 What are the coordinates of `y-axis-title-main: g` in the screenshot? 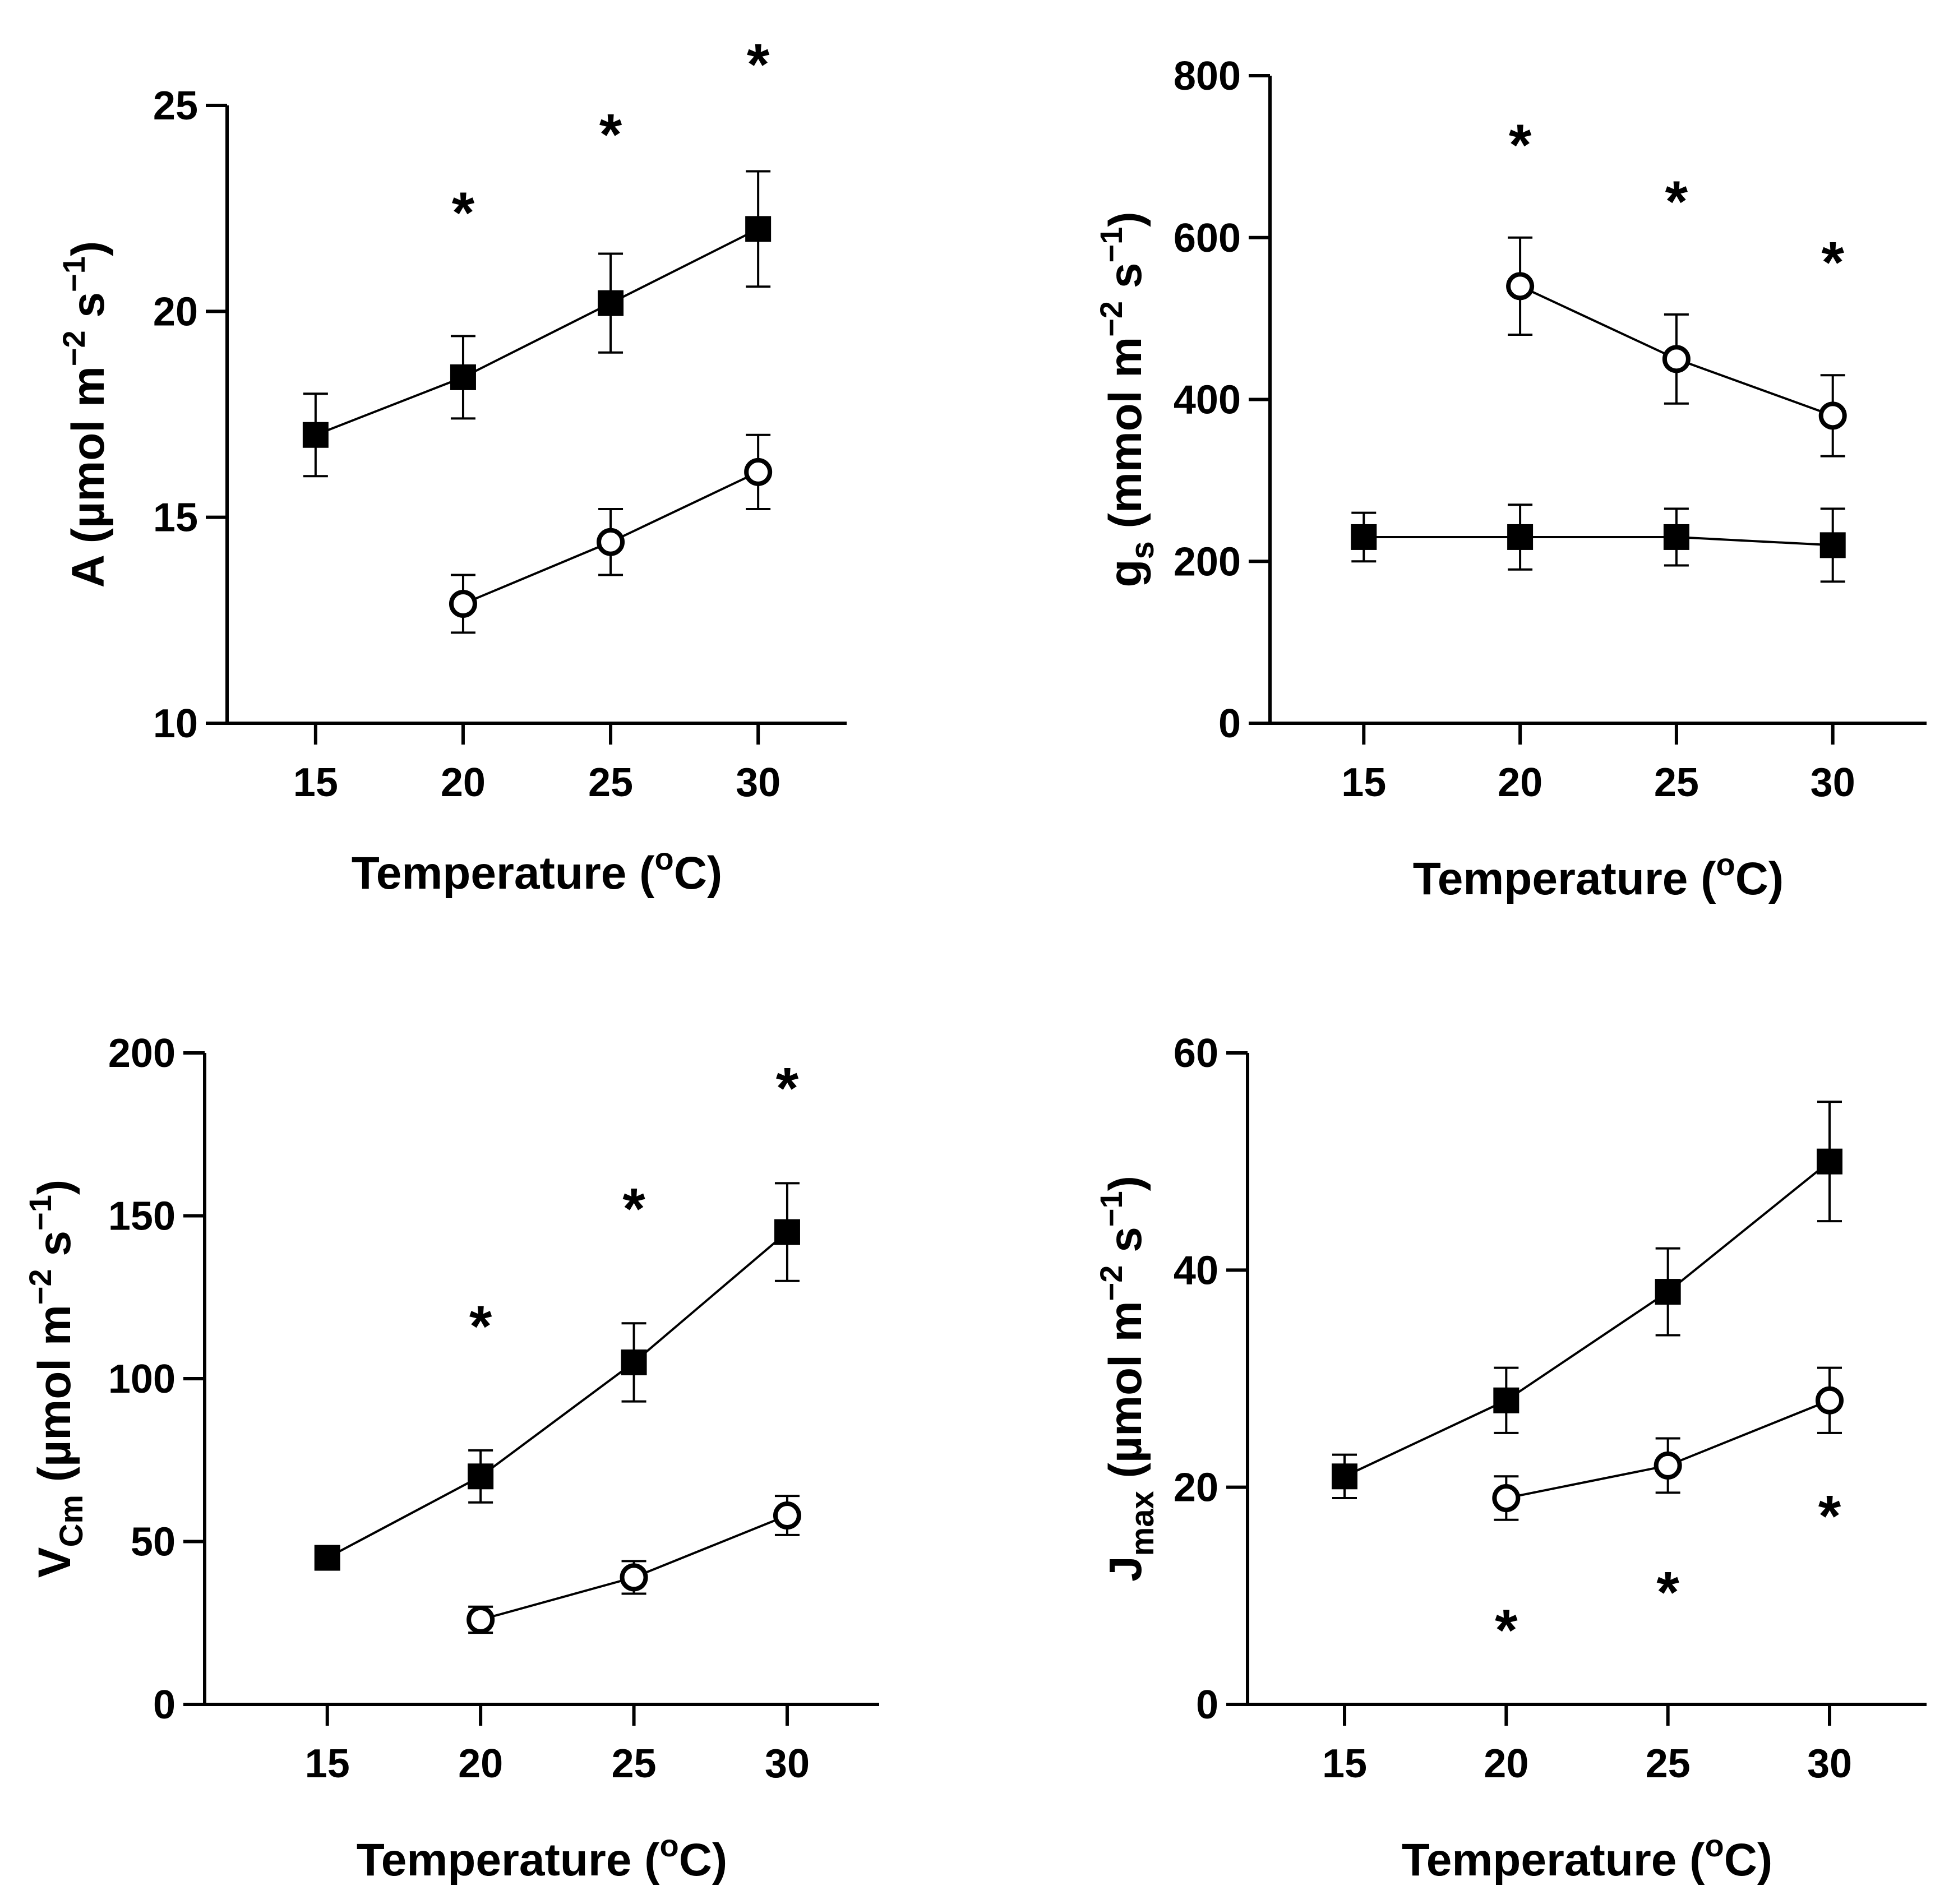 It's located at (1125, 574).